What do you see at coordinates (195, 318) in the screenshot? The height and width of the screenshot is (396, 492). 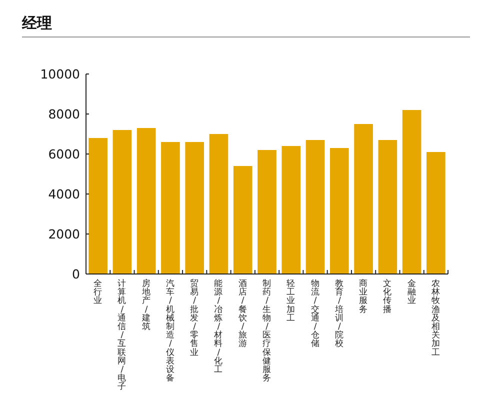 I see `category-label: 贸易/批发/零售业` at bounding box center [195, 318].